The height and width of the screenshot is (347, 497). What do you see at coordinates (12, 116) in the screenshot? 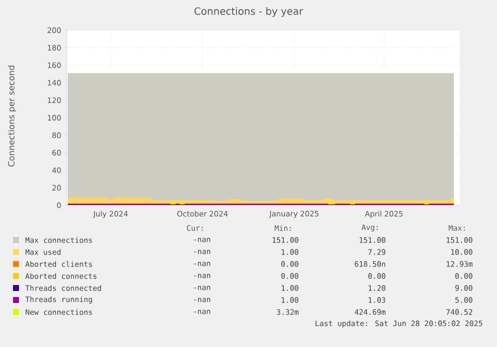
I see `y-axis-title: Connections per second` at bounding box center [12, 116].